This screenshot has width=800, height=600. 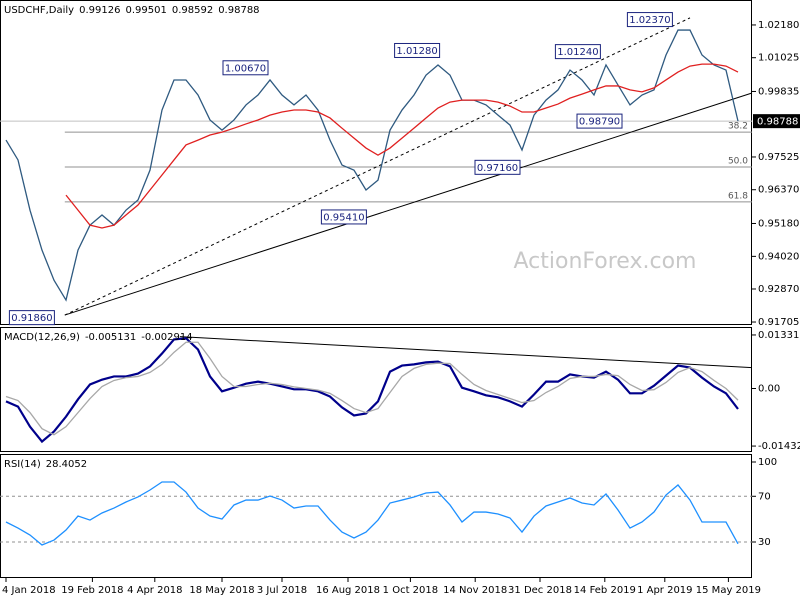 What do you see at coordinates (738, 196) in the screenshot?
I see `level-label: 61.8` at bounding box center [738, 196].